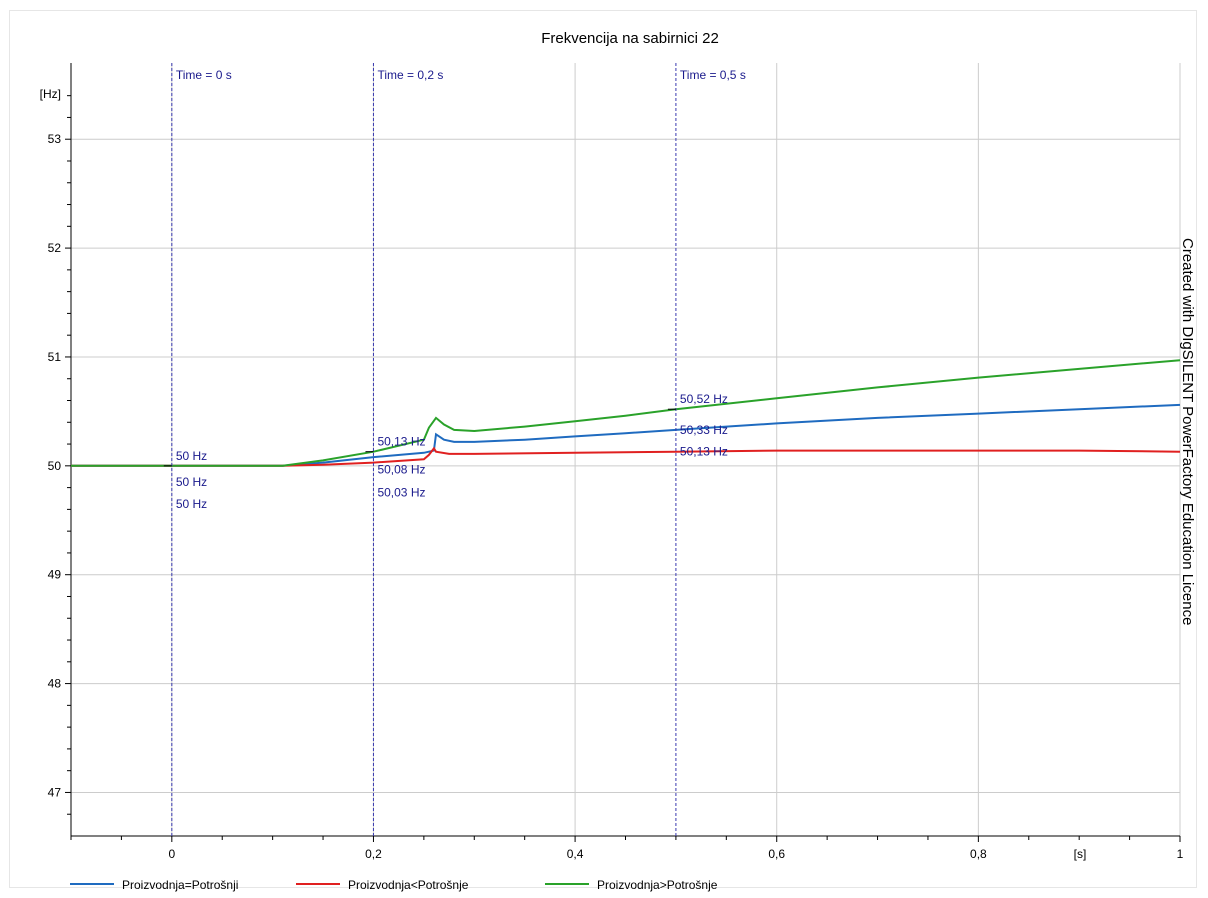  What do you see at coordinates (171, 854) in the screenshot?
I see `x-tick-label: 0` at bounding box center [171, 854].